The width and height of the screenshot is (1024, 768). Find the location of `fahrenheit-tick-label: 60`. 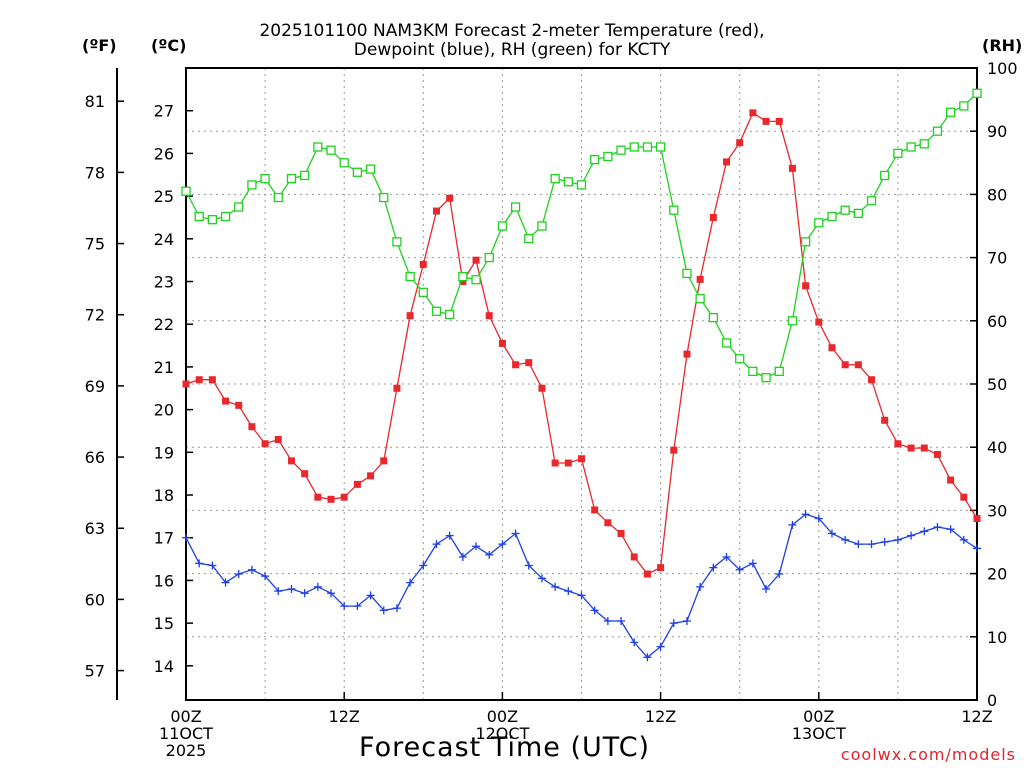

fahrenheit-tick-label: 60 is located at coordinates (95, 599).